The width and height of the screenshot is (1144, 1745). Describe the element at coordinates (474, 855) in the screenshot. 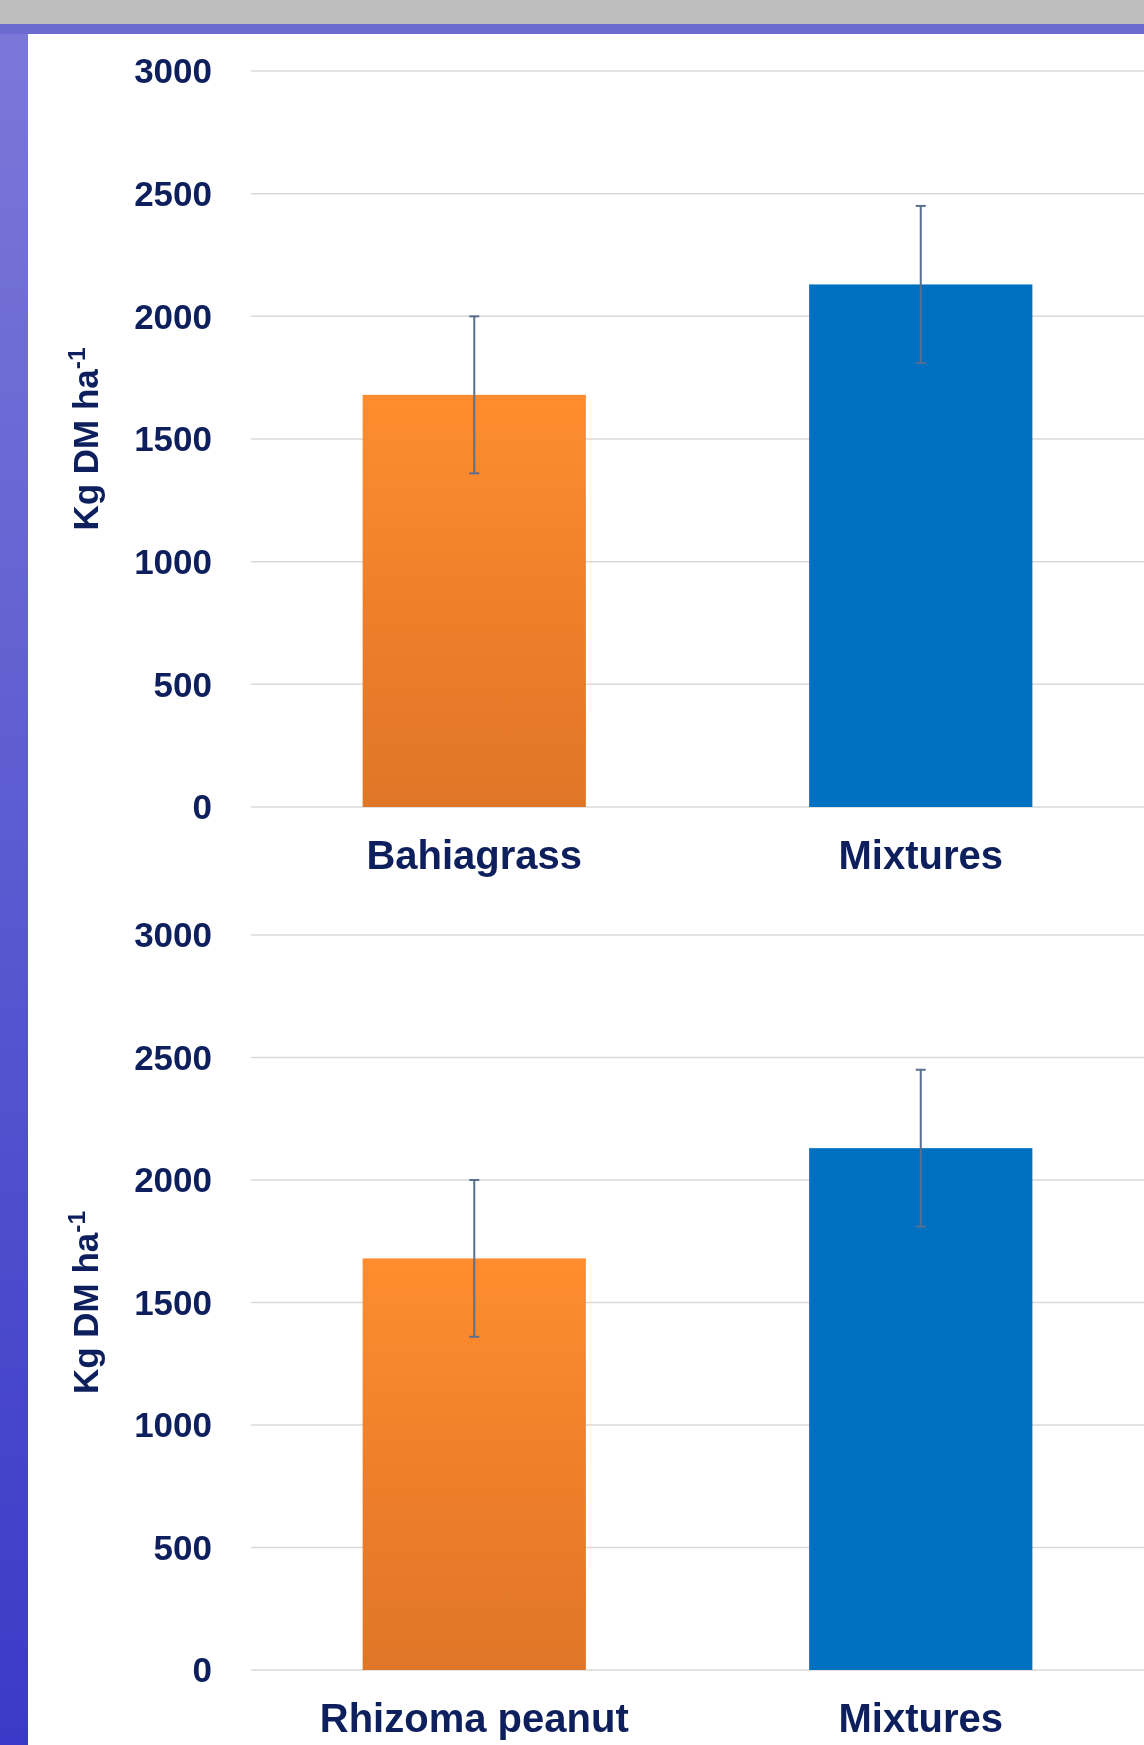

I see `x-tick-label: Bahiagrass` at that location.